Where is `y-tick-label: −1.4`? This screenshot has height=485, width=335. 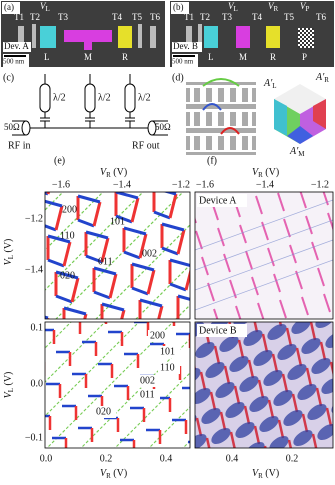
y-tick-label: −1.4 is located at coordinates (34, 269).